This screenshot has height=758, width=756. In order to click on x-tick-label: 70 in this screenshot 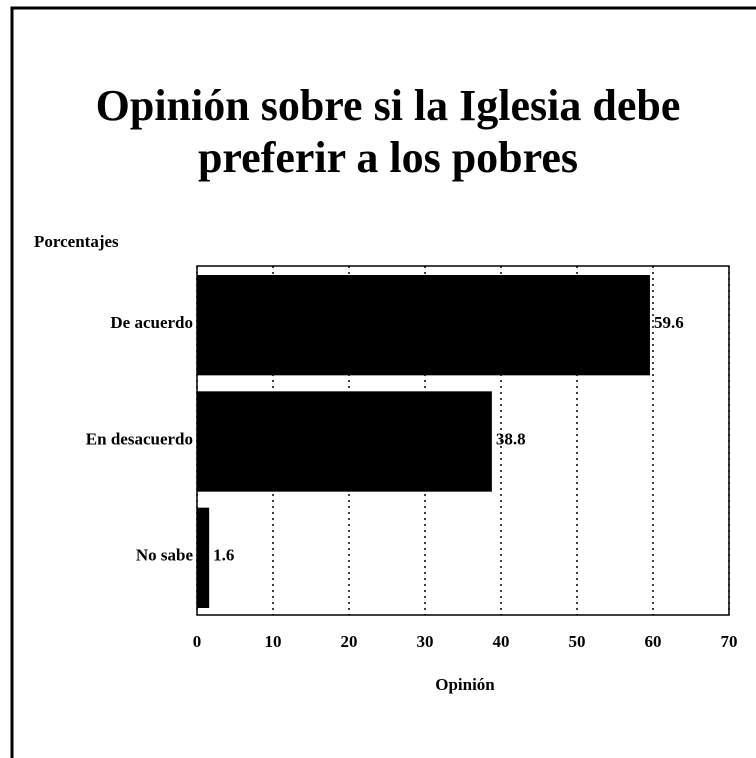, I will do `click(729, 641)`.